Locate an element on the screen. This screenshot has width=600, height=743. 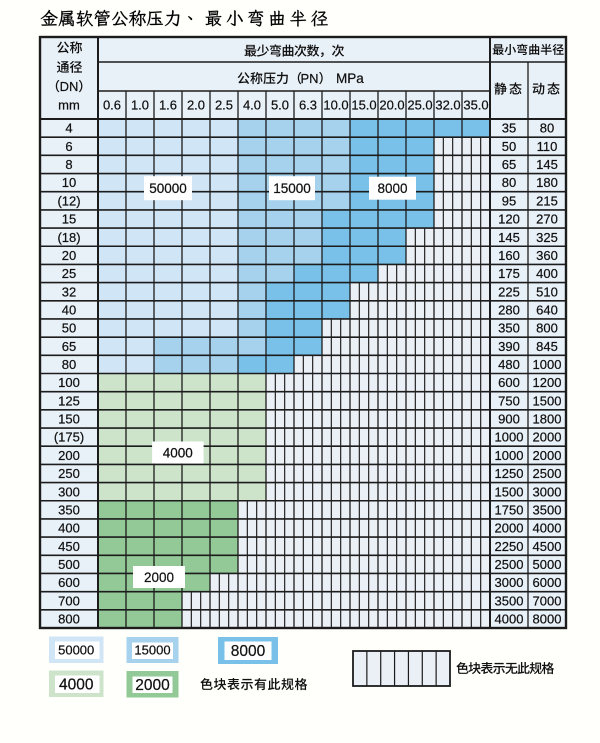
svg-text: 640 is located at coordinates (547, 310).